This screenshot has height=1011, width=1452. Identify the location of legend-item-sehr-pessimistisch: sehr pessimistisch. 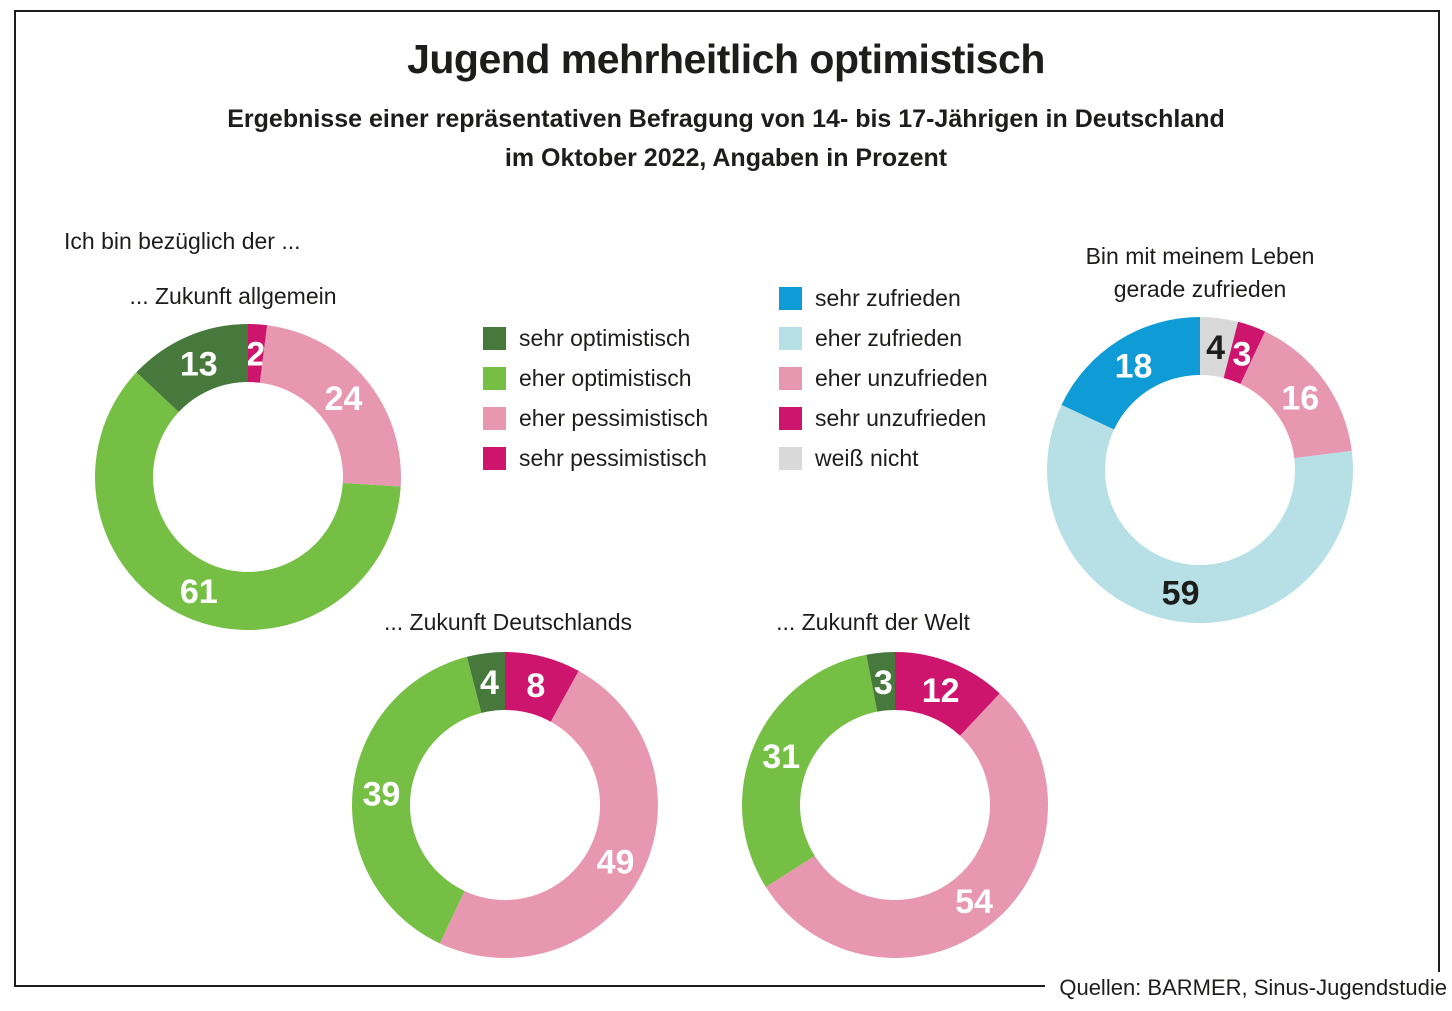
(595, 458).